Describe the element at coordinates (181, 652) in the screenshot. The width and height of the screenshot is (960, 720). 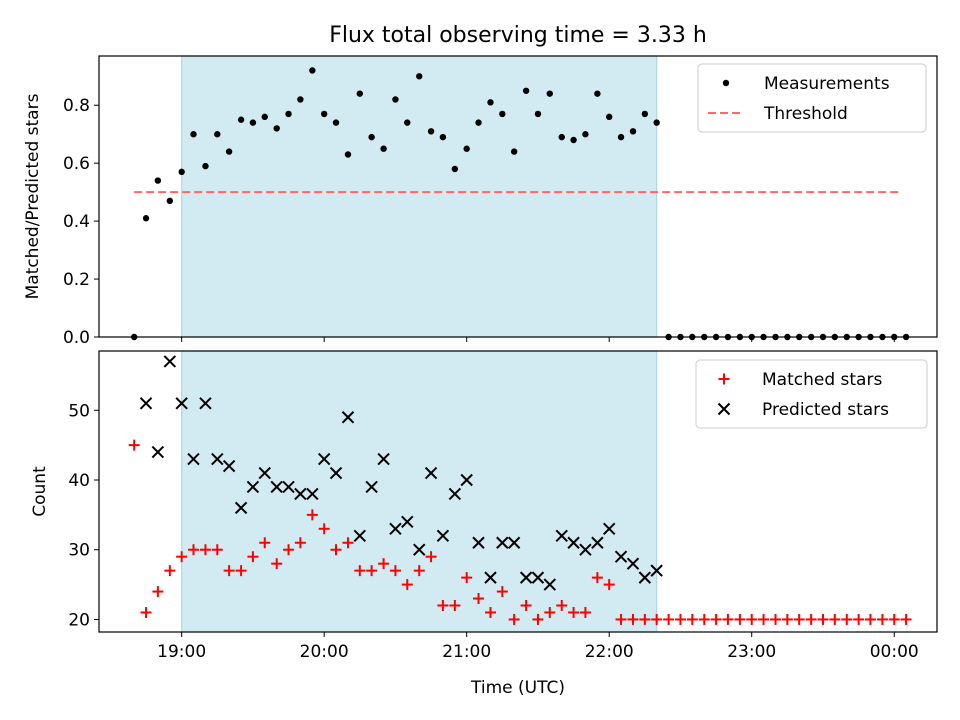
I see `x-tick-label: 19:00` at that location.